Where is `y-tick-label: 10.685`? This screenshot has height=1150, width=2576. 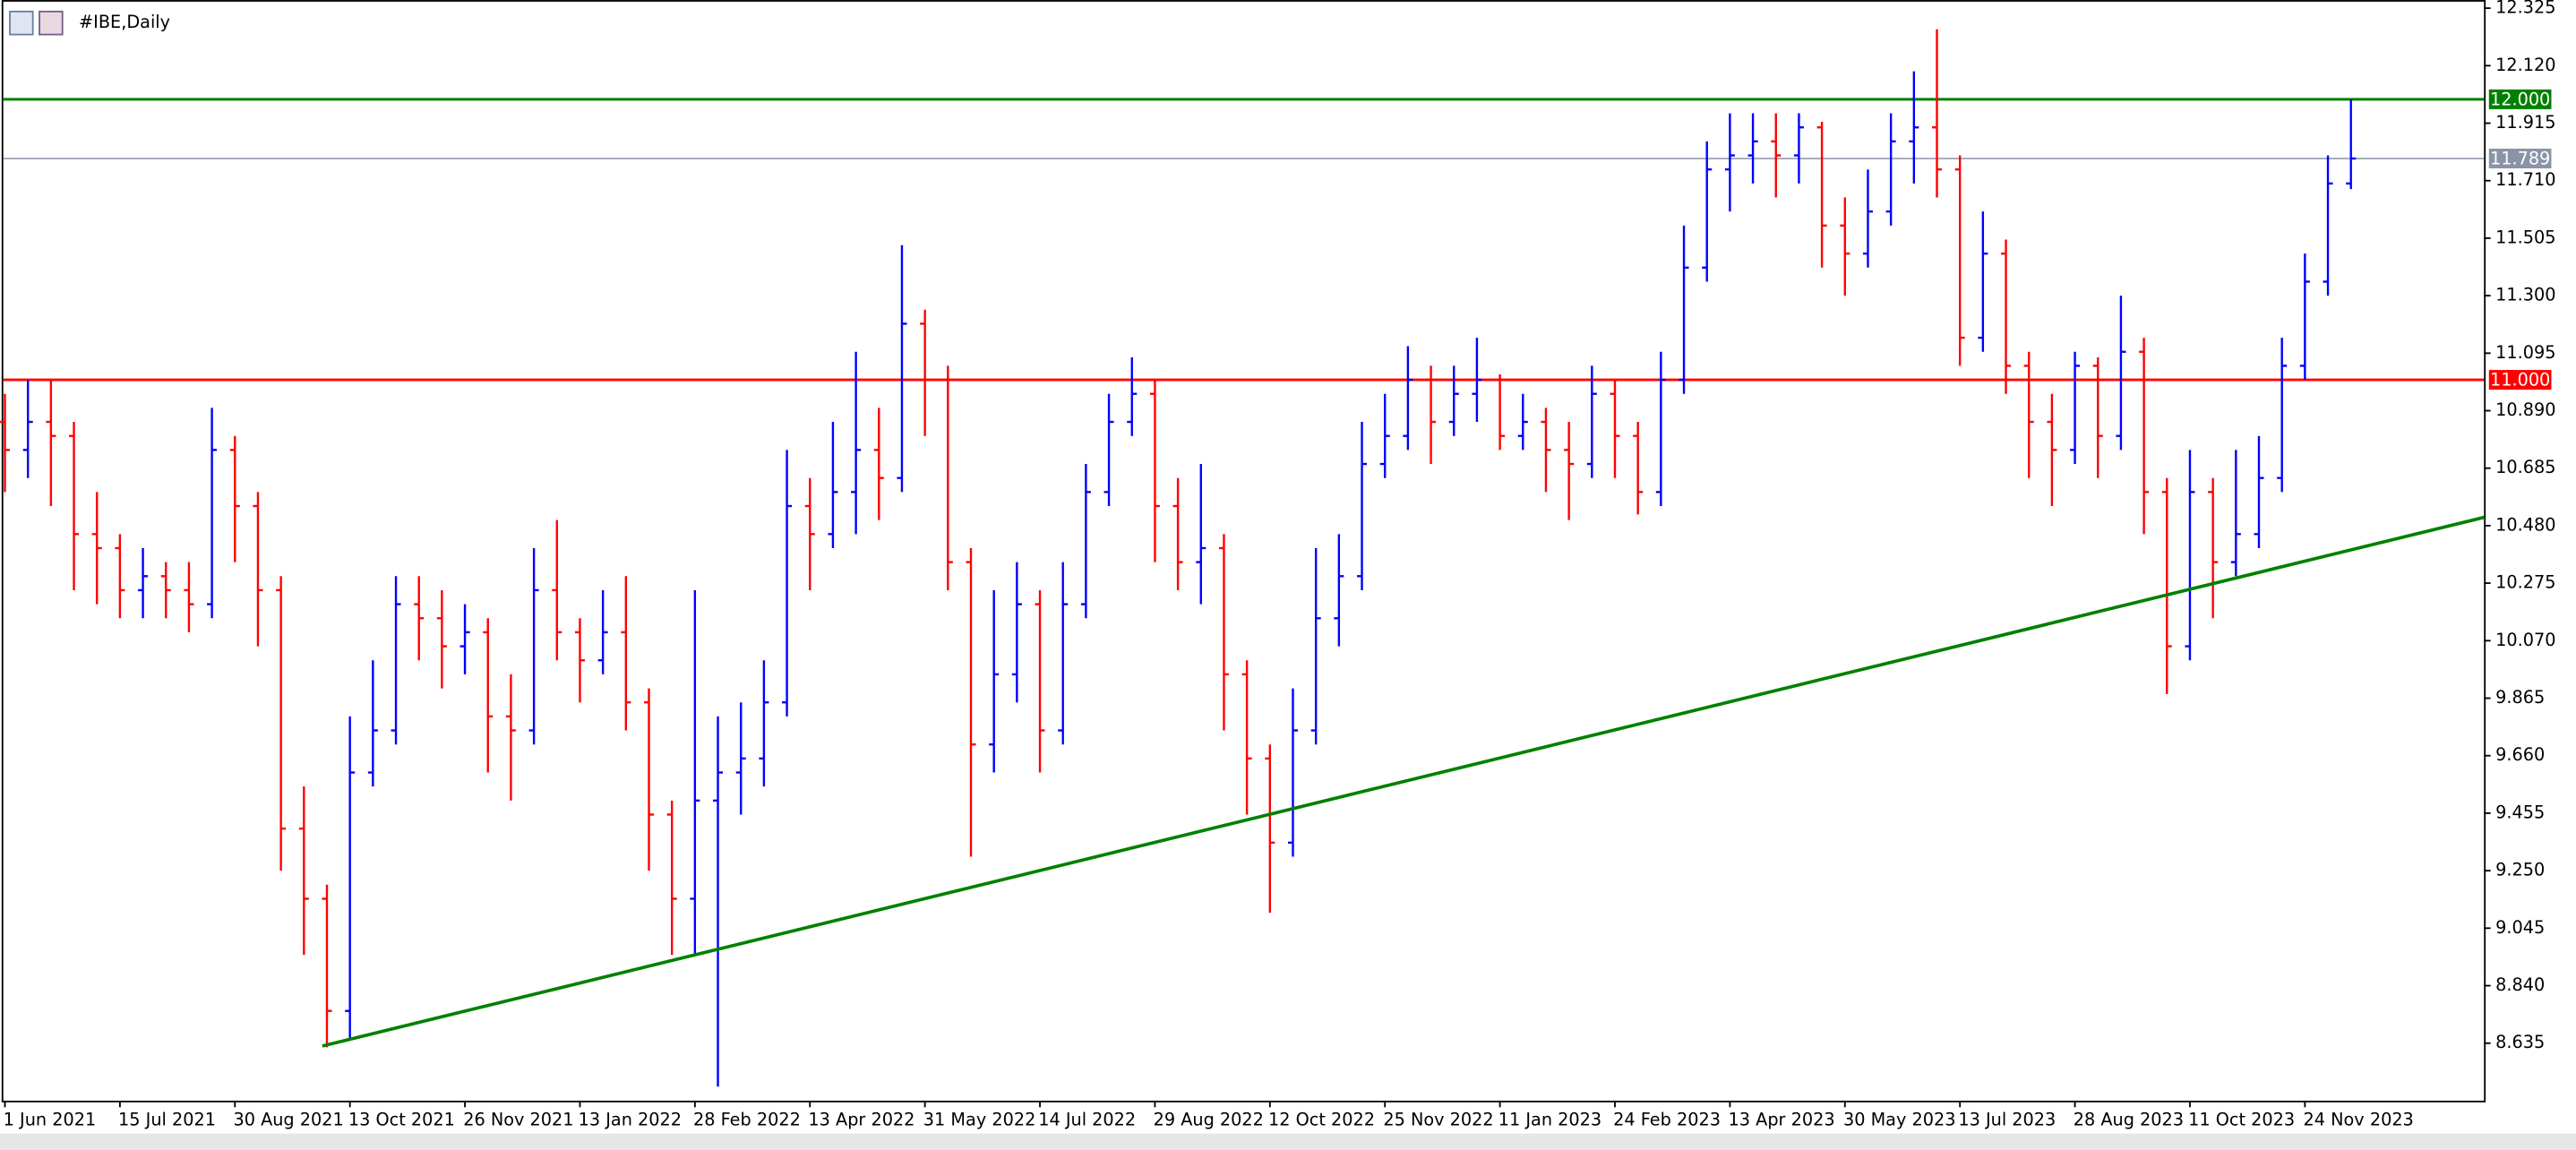
y-tick-label: 10.685 is located at coordinates (2525, 467).